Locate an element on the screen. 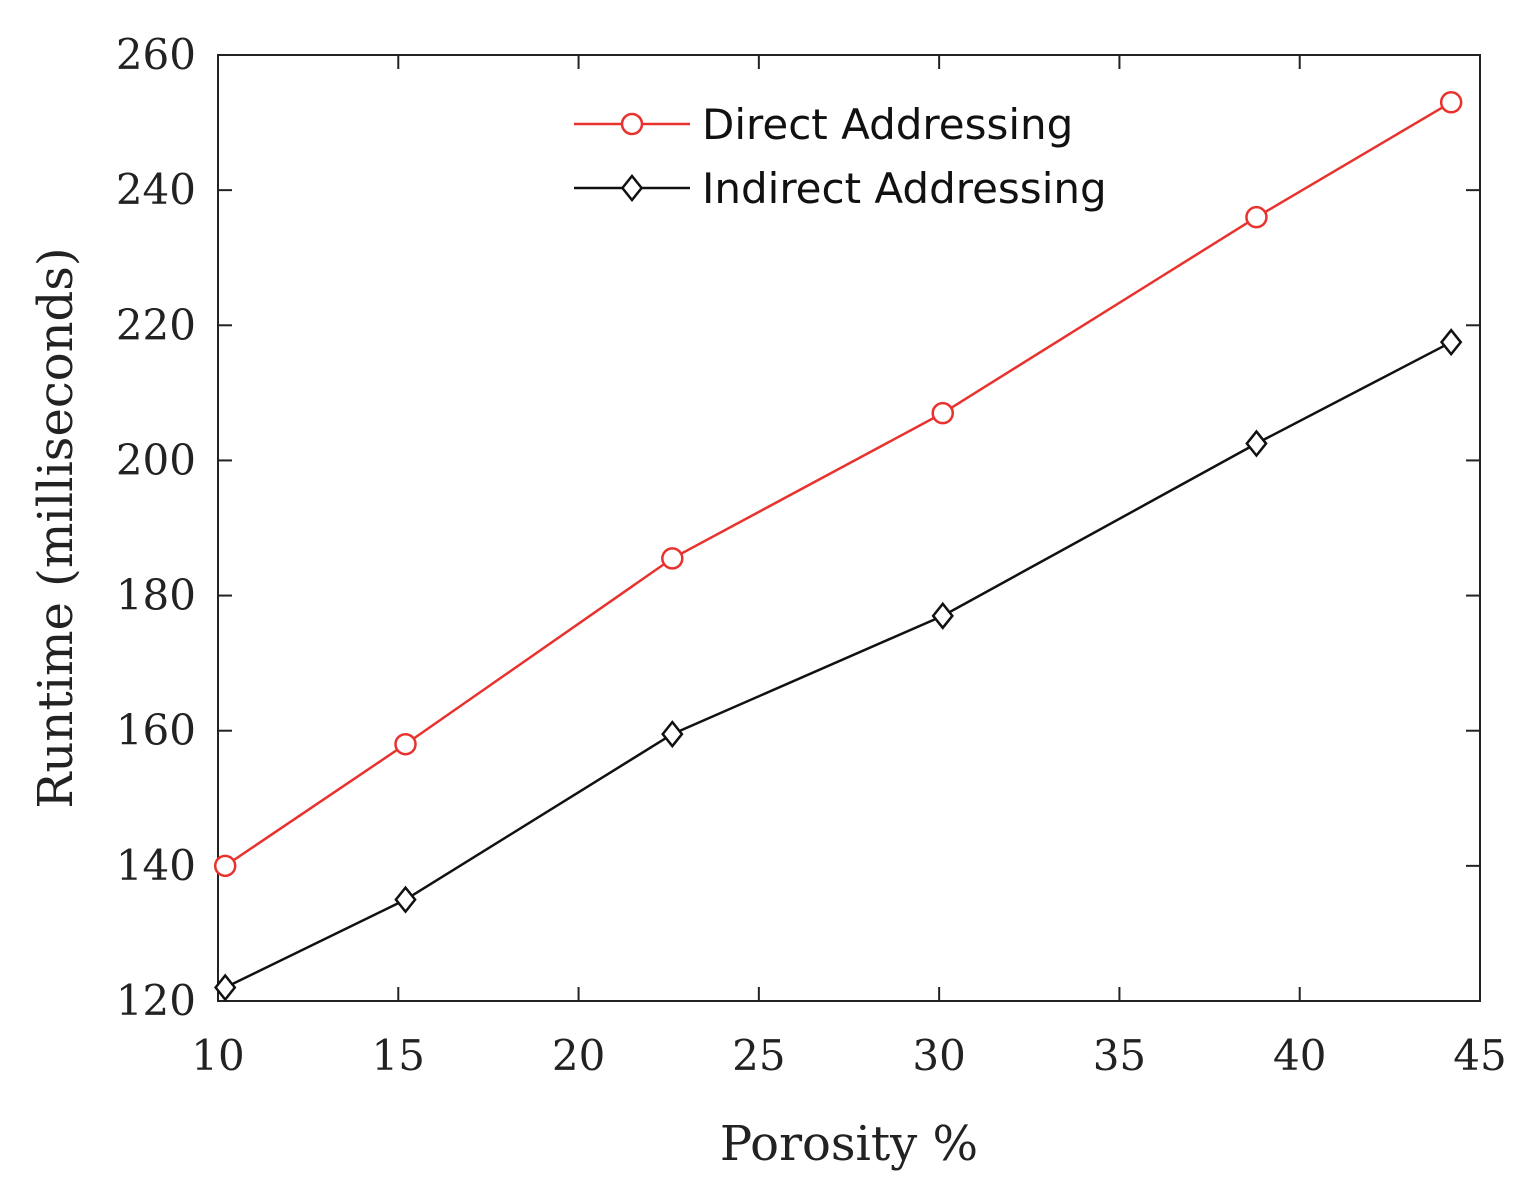 This screenshot has height=1200, width=1523. x-tick-label: 30 is located at coordinates (938, 1055).